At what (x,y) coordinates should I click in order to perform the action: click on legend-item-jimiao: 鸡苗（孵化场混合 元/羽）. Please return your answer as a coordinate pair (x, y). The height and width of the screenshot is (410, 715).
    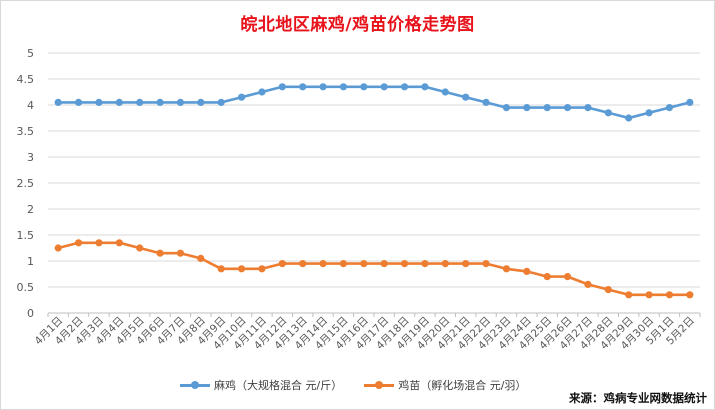
    Looking at the image, I should click on (445, 385).